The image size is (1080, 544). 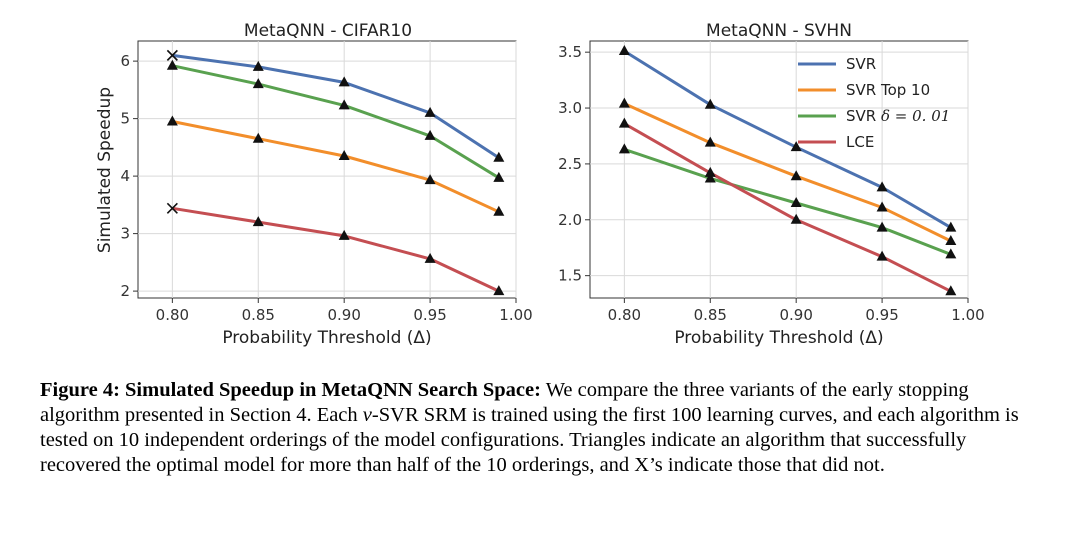 I want to click on legend-label-prefix: SVR, so click(x=863, y=116).